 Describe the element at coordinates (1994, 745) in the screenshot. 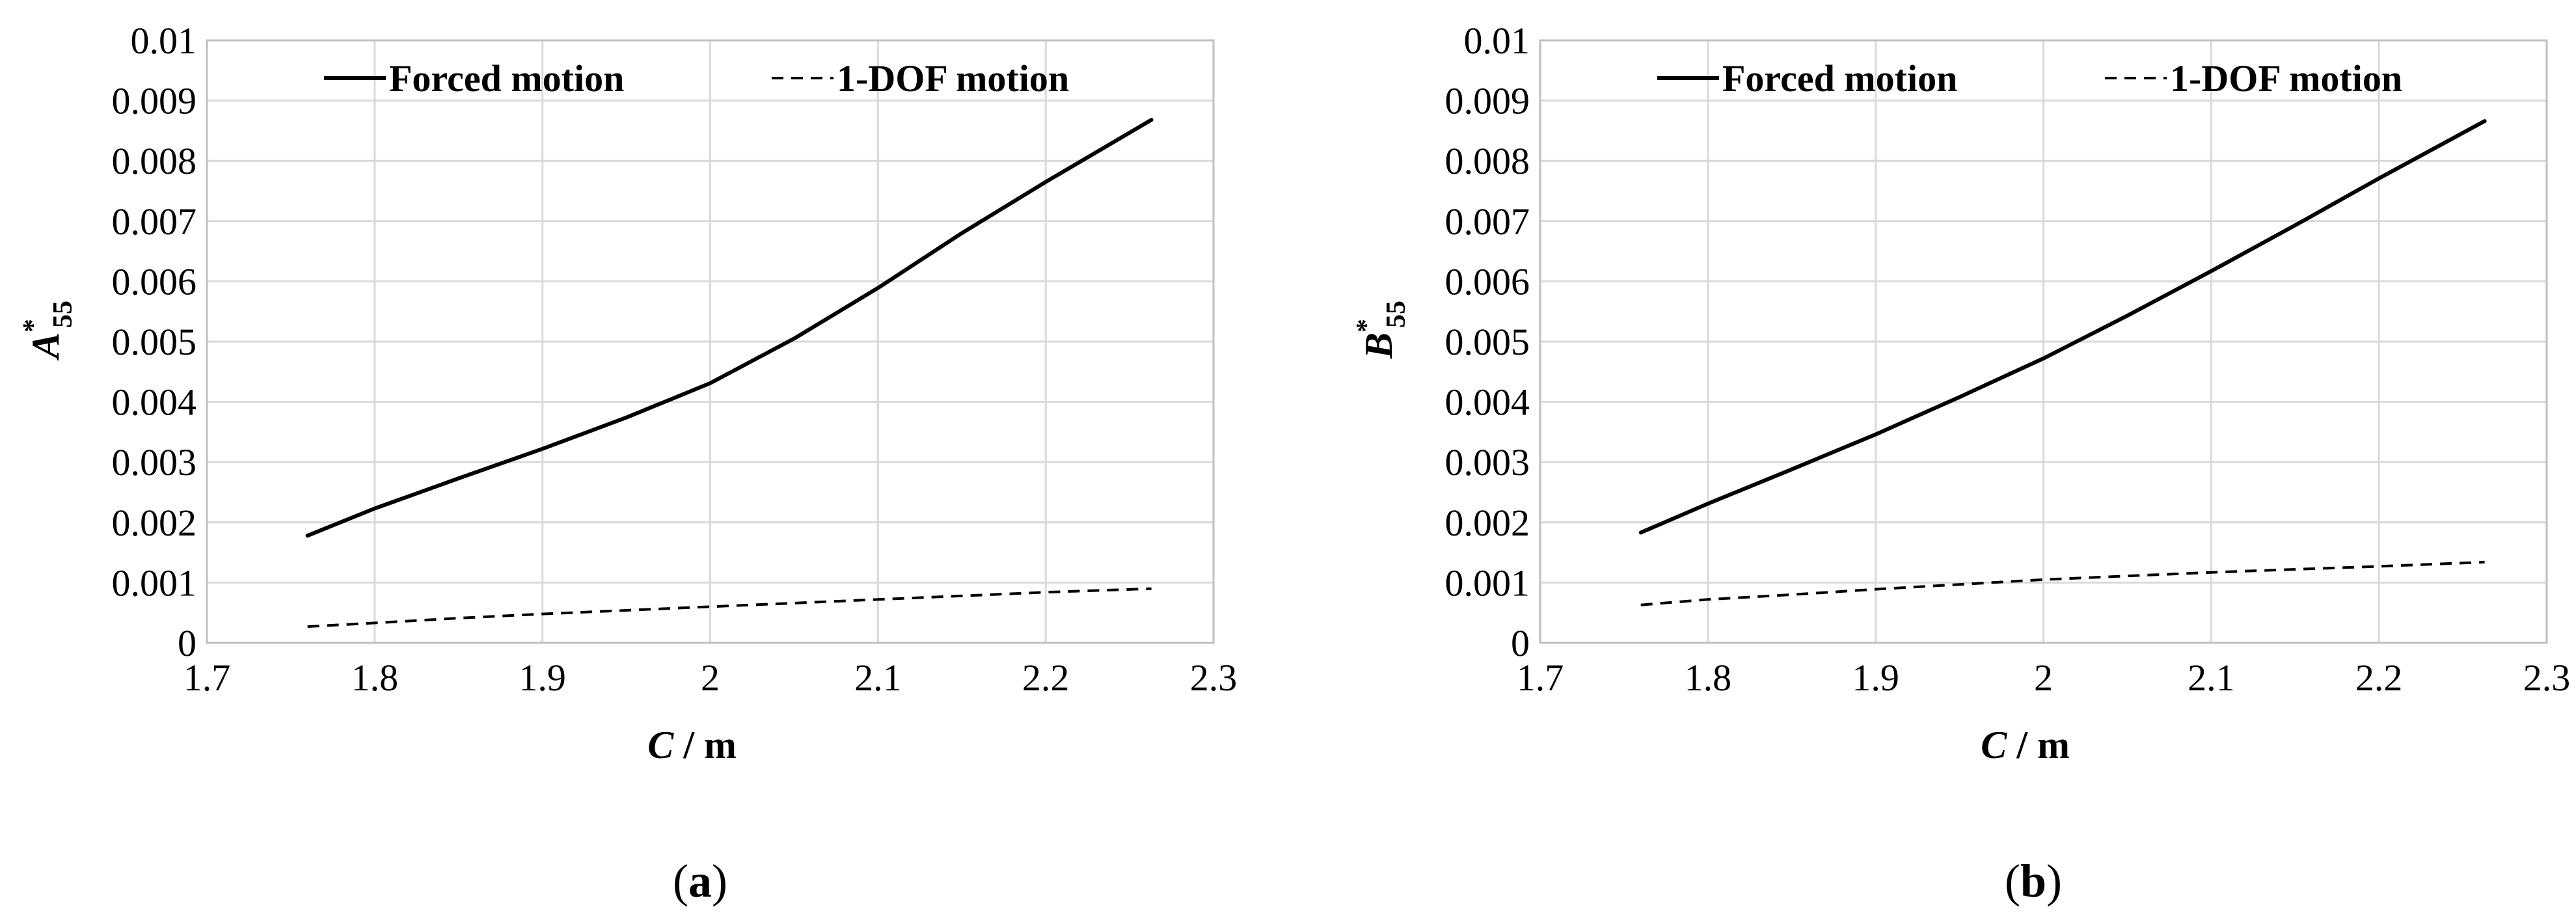

I see `x-axis-symbol-b: C` at that location.